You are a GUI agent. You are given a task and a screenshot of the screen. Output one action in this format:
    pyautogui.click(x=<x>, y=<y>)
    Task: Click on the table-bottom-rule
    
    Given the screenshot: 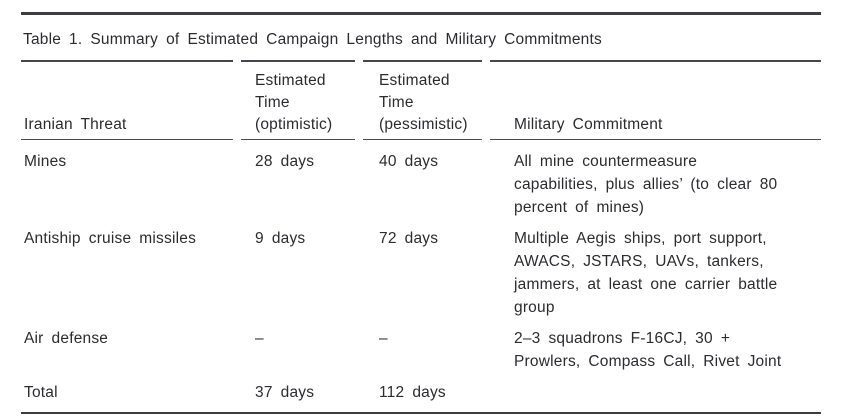 What is the action you would take?
    pyautogui.click(x=421, y=413)
    